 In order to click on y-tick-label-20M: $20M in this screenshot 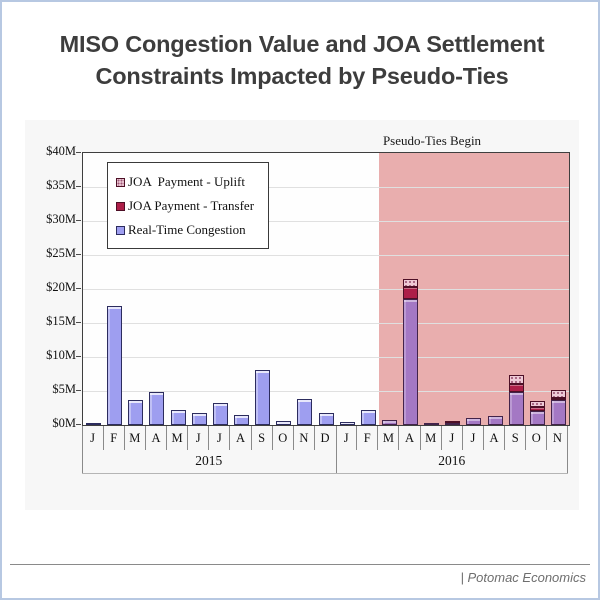, I will do `click(61, 287)`.